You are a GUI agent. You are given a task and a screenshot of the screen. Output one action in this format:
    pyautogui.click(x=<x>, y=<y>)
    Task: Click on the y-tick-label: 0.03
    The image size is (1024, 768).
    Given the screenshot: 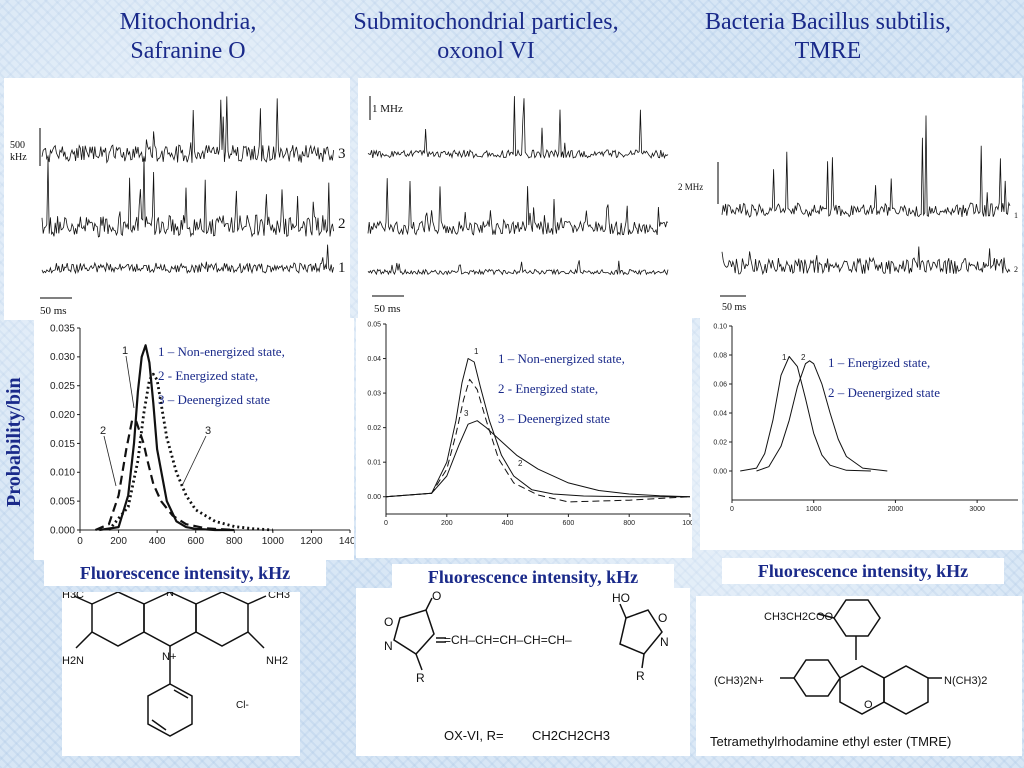 What is the action you would take?
    pyautogui.click(x=374, y=393)
    